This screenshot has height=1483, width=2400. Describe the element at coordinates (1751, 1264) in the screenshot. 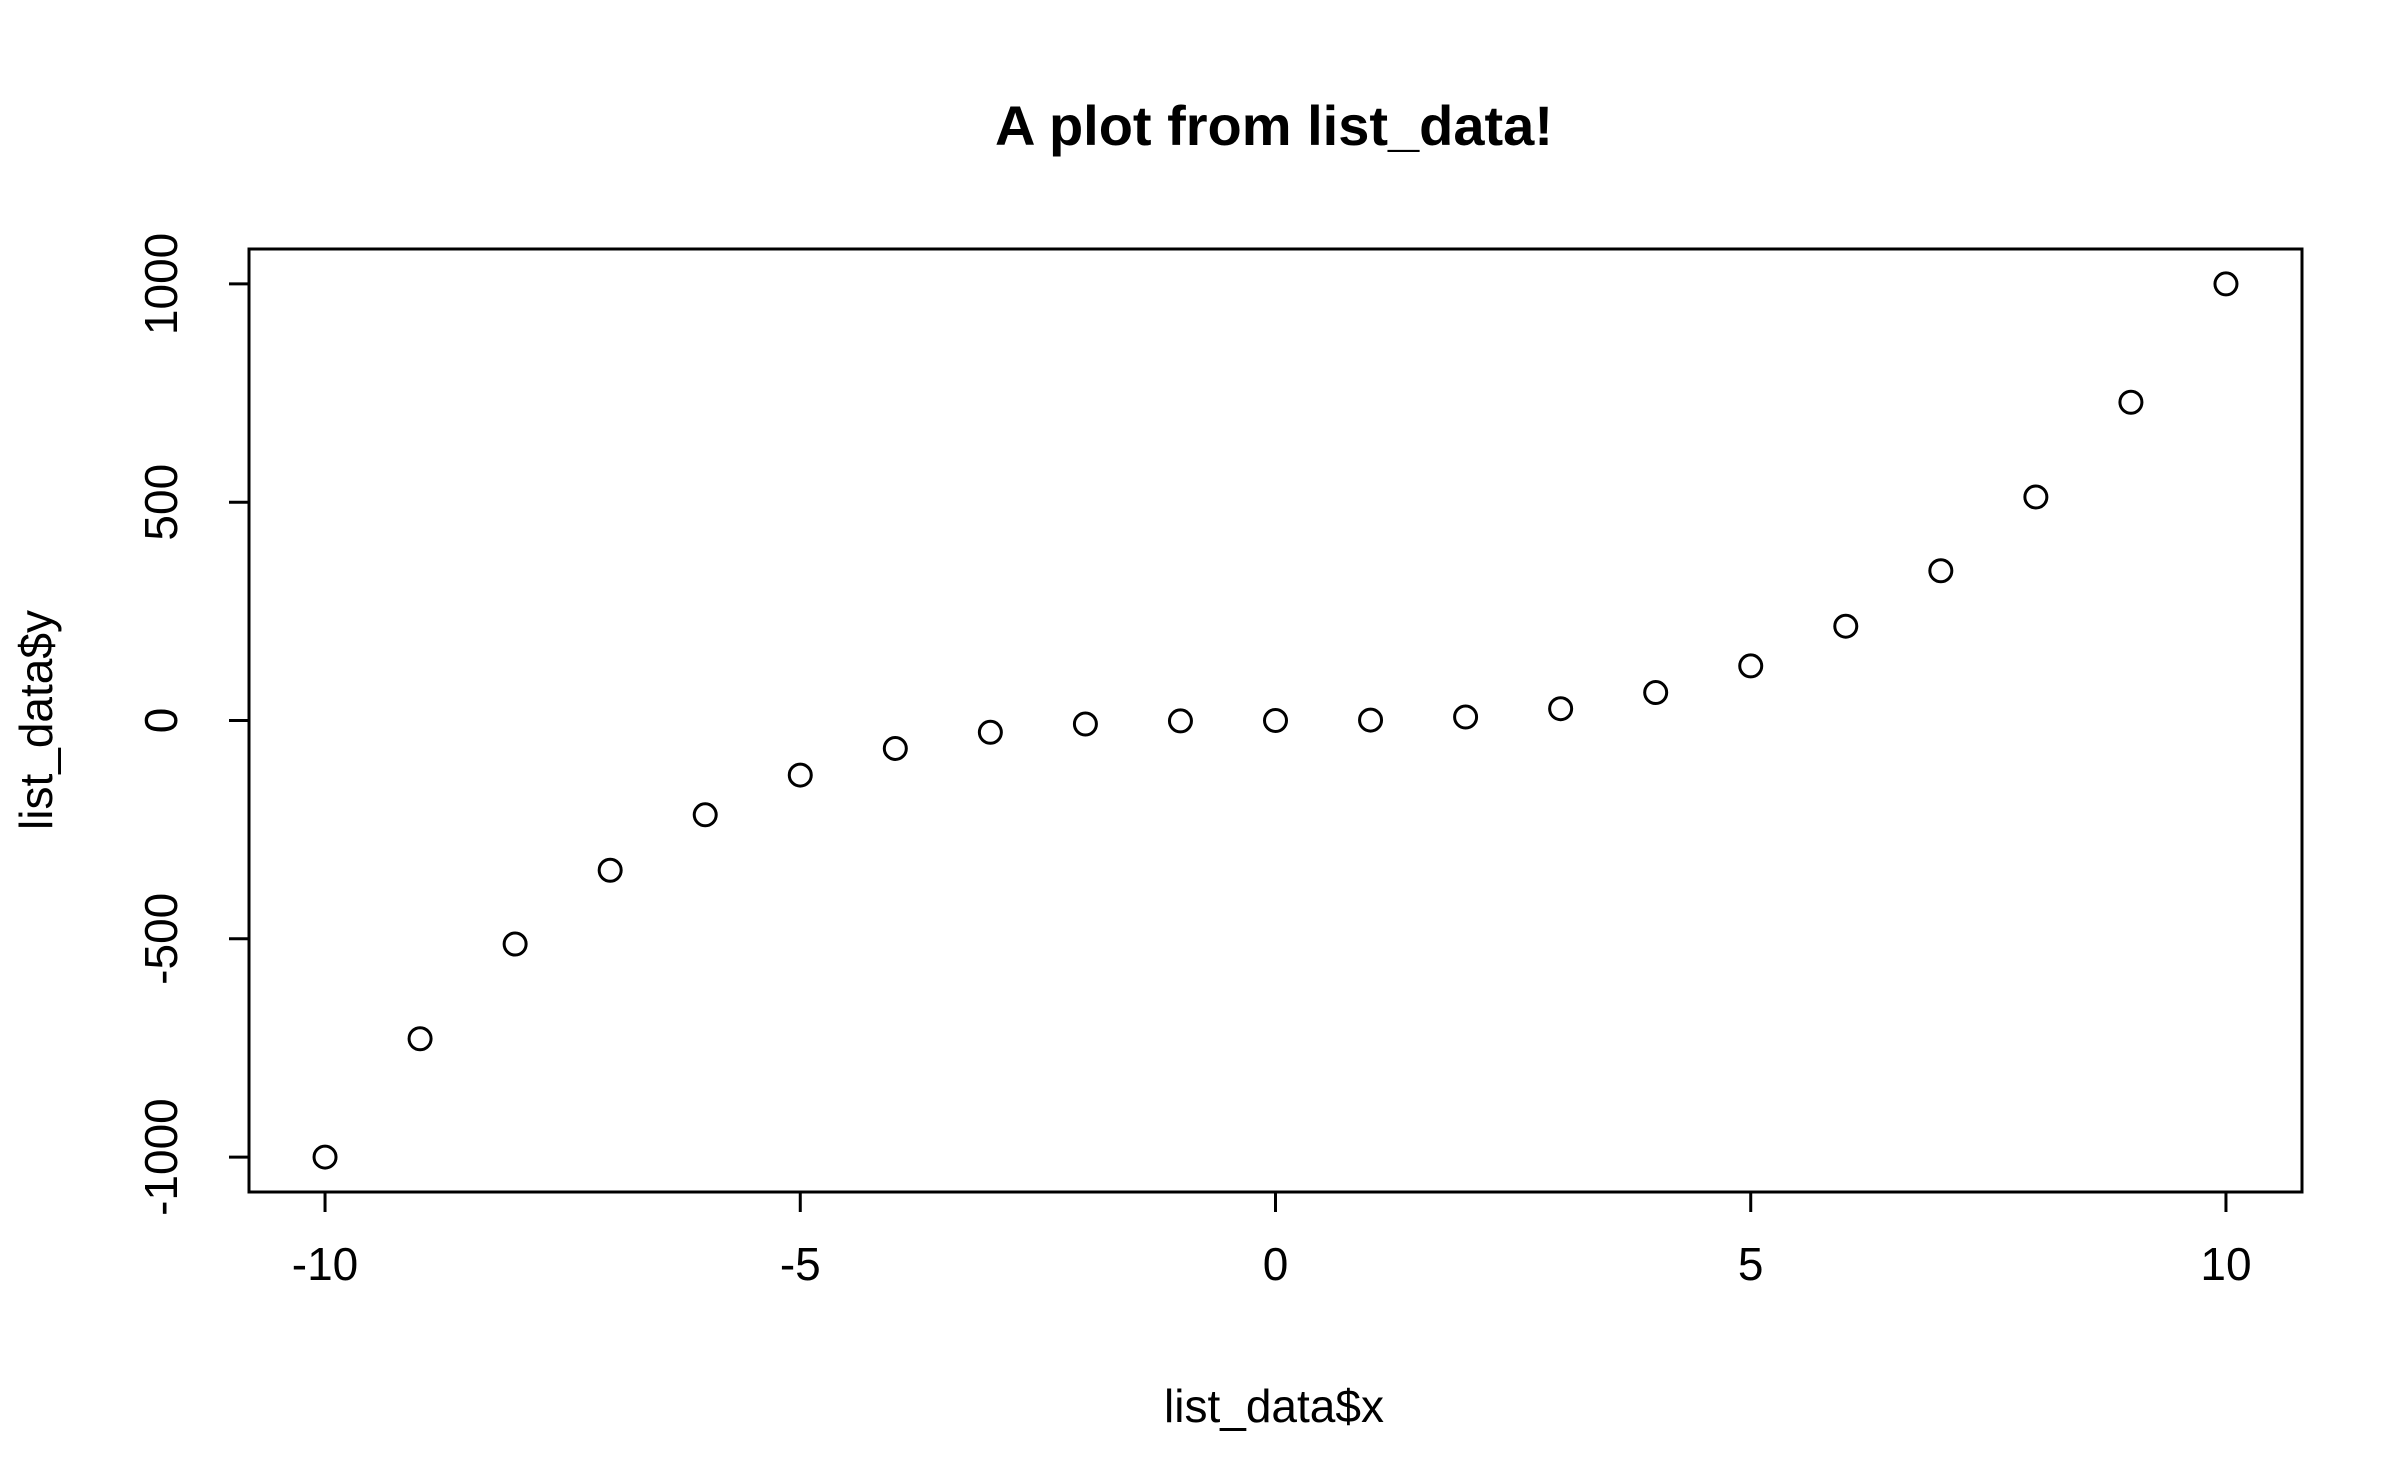

I see `x-tick-label: 5` at that location.